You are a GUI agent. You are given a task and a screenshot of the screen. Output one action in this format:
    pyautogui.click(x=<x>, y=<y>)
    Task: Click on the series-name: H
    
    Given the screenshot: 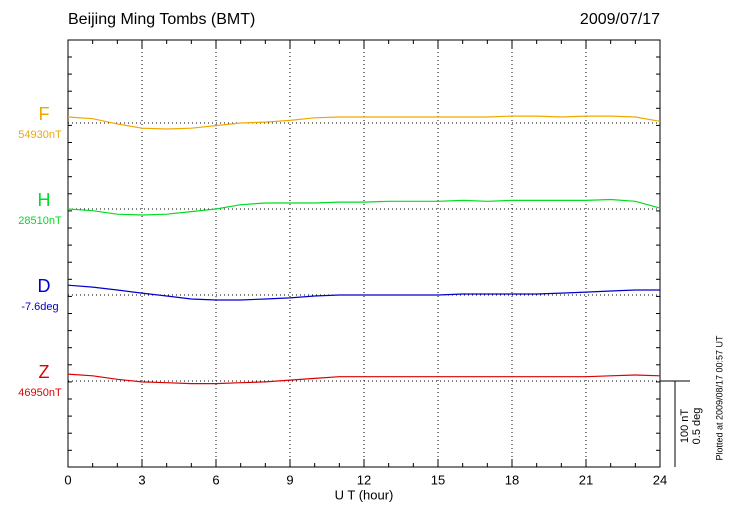 What is the action you would take?
    pyautogui.click(x=44, y=200)
    